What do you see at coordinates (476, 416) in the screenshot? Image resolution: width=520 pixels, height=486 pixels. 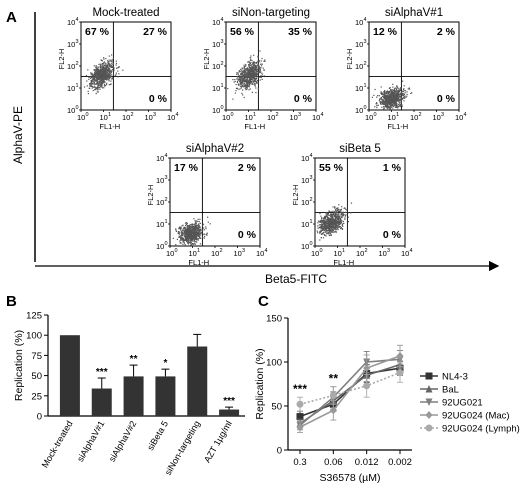 I see `legend-label: 92UG024 (Mac)` at bounding box center [476, 416].